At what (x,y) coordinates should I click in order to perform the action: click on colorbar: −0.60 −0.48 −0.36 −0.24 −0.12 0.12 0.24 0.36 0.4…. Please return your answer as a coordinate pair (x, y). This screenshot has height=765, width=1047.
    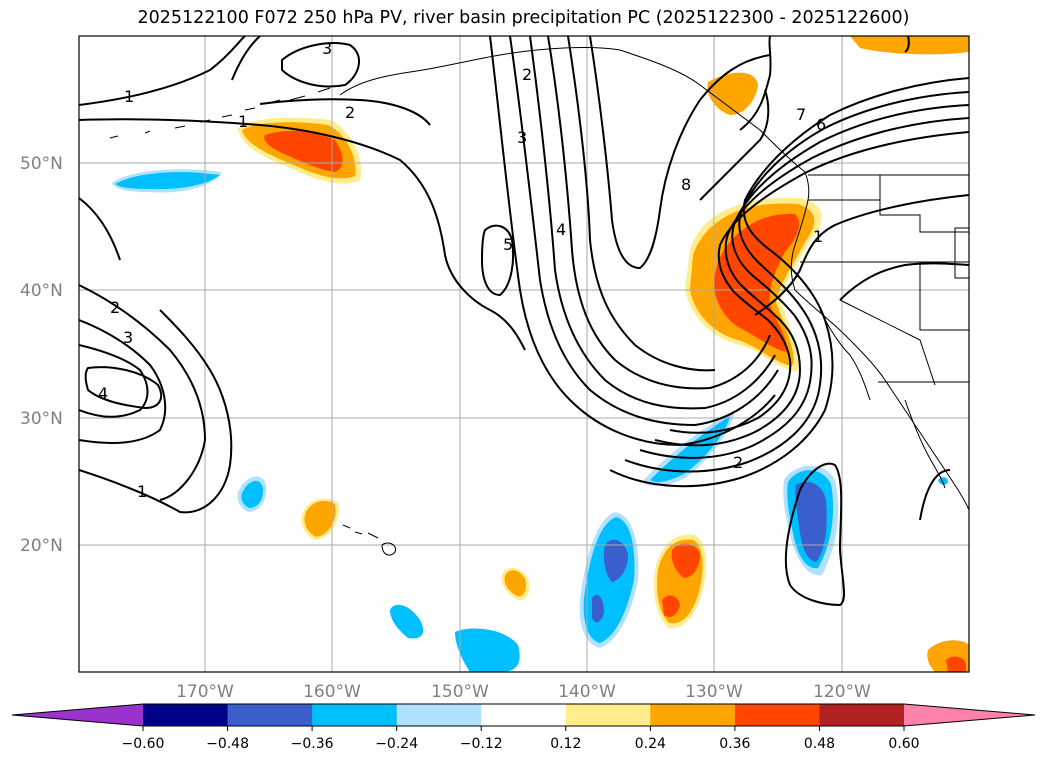
    Looking at the image, I should click on (523, 727).